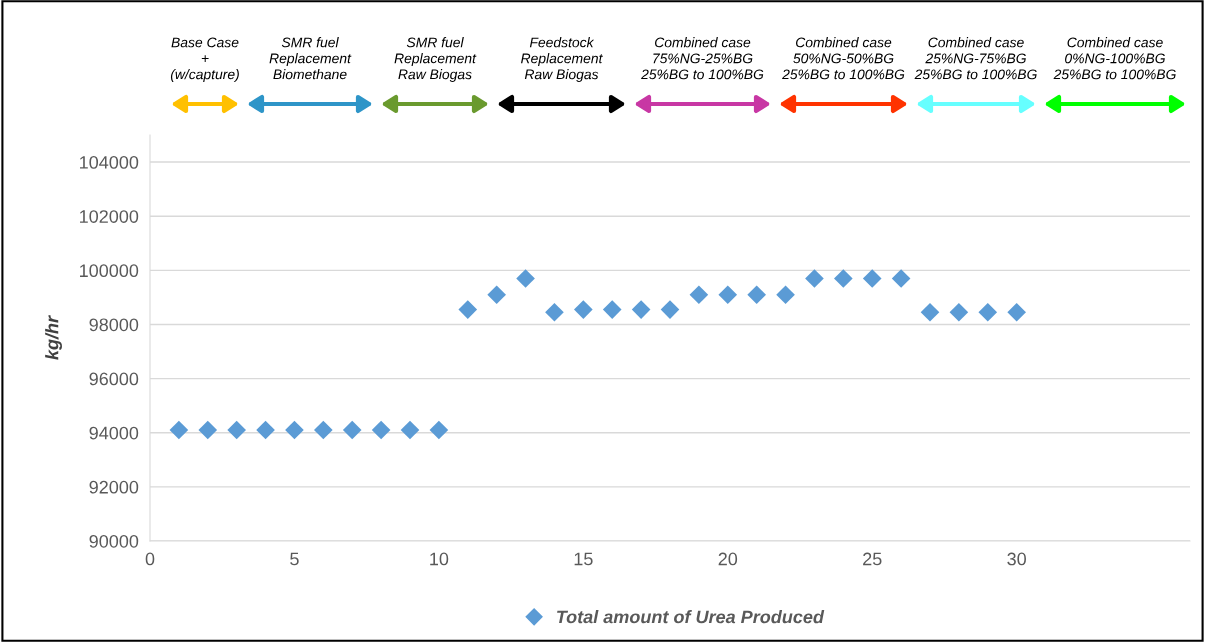 The height and width of the screenshot is (642, 1205). I want to click on y-tick-label: 102000, so click(109, 216).